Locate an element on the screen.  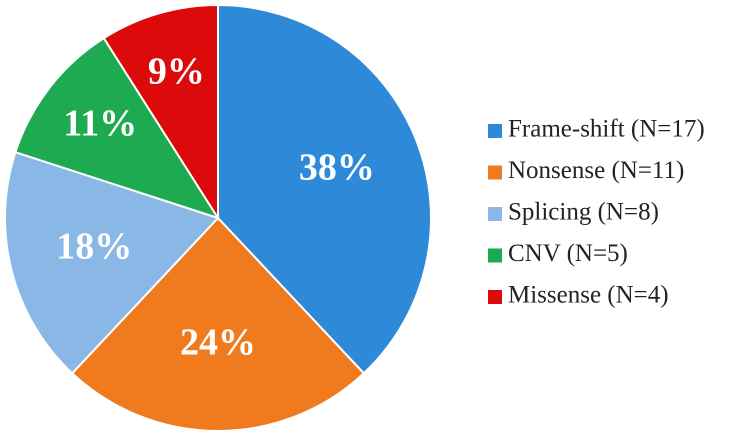
slice-label: 11% is located at coordinates (100, 123).